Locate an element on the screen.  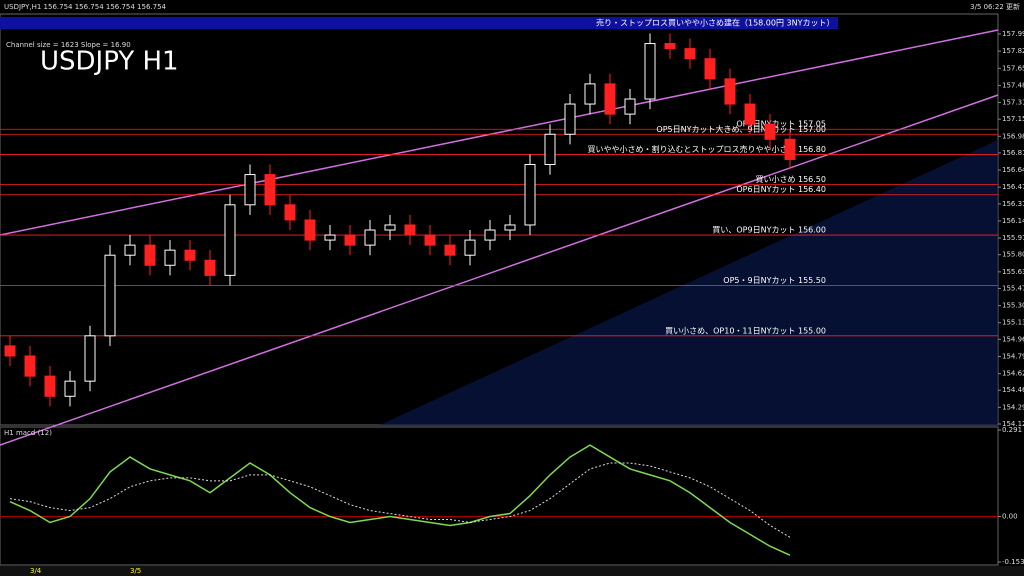
y-tick-label: 157.825 is located at coordinates (1013, 51).